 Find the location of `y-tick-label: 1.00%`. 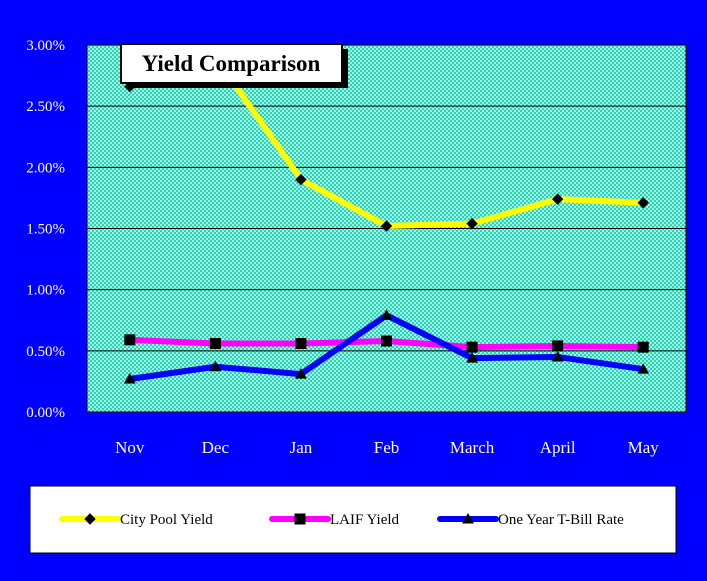

y-tick-label: 1.00% is located at coordinates (45, 291).